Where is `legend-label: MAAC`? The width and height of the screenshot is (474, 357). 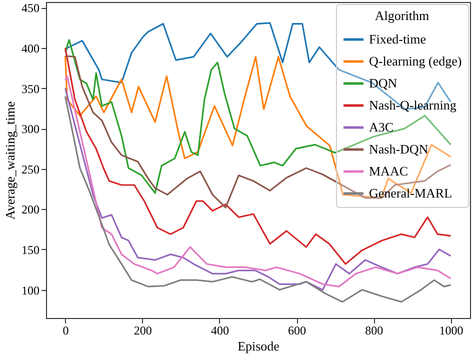 legend-label: MAAC is located at coordinates (388, 171).